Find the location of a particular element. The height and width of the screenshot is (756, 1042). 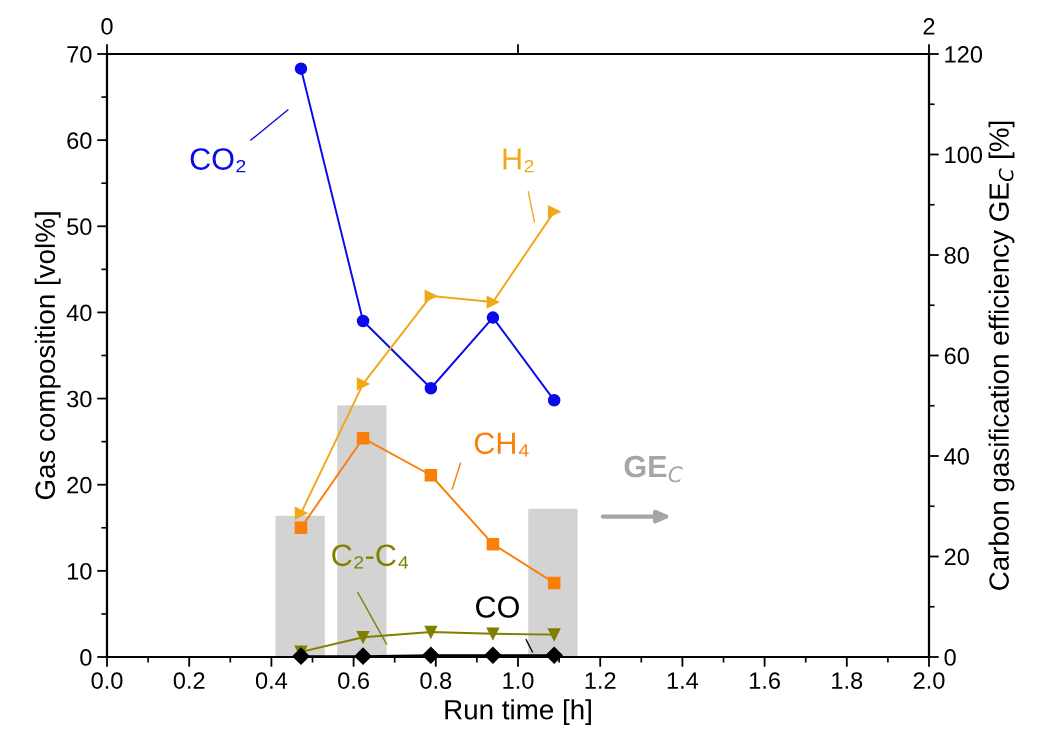

x-tick-label: 2.0 is located at coordinates (929, 680).